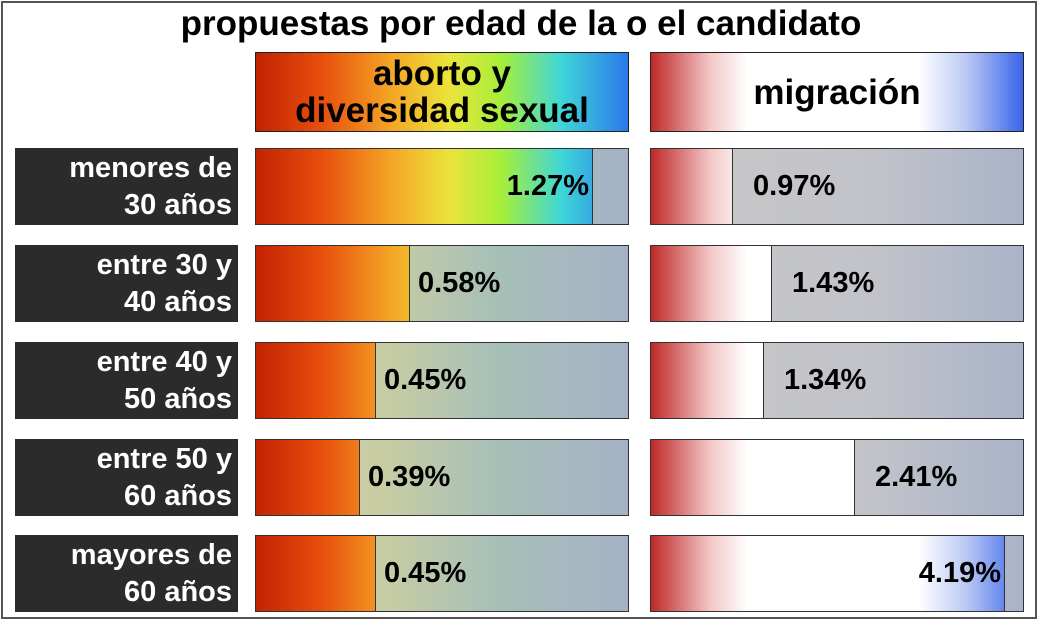  I want to click on value-label-aborto-5: 0.45%, so click(425, 573).